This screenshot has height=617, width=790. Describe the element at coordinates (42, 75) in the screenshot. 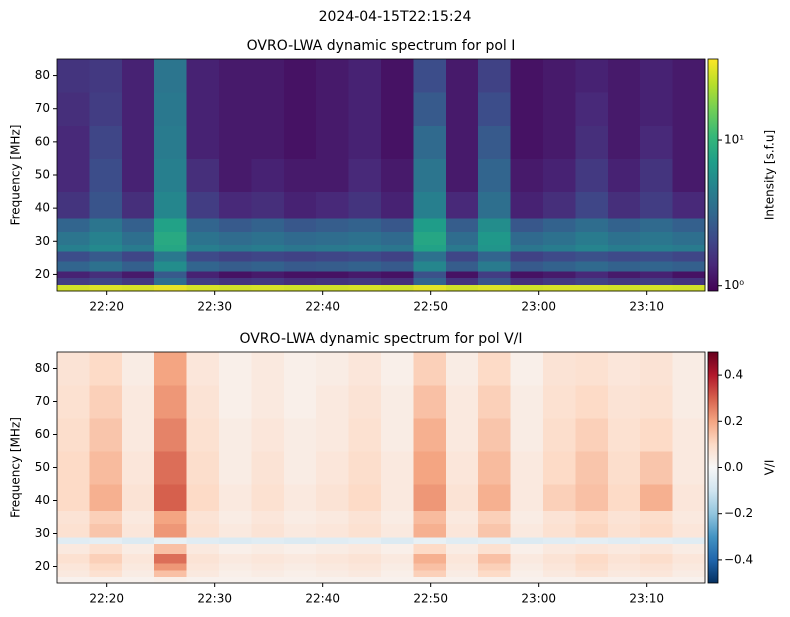

I see `y-tick-label: 80` at that location.